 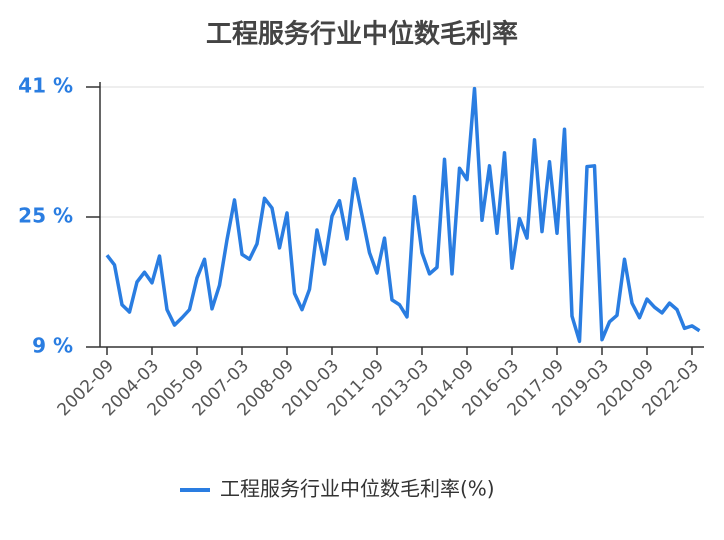 What do you see at coordinates (362, 34) in the screenshot?
I see `chart-title: 工程服务行业中位数毛利率` at bounding box center [362, 34].